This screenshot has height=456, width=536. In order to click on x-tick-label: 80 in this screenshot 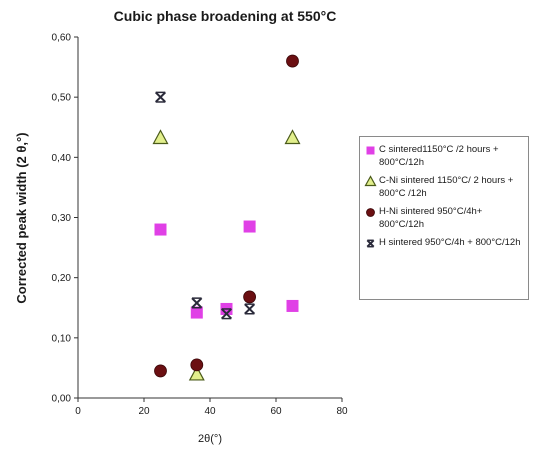, I will do `click(342, 411)`.